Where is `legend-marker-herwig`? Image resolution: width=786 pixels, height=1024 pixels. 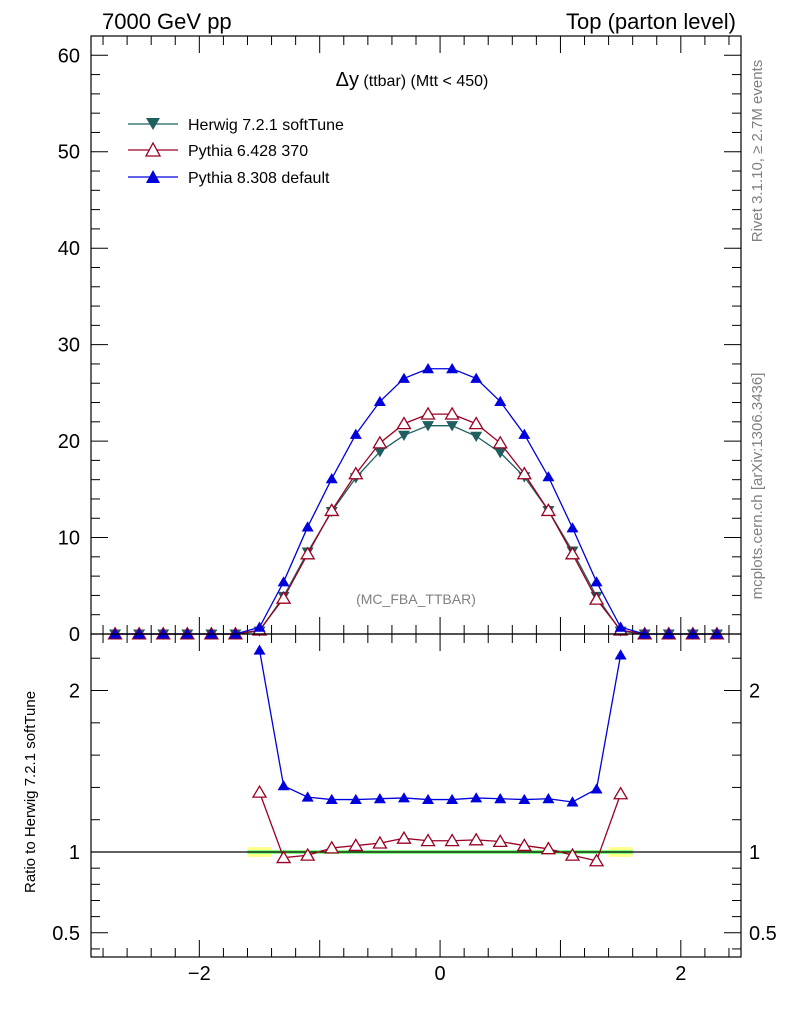 legend-marker-herwig is located at coordinates (153, 124).